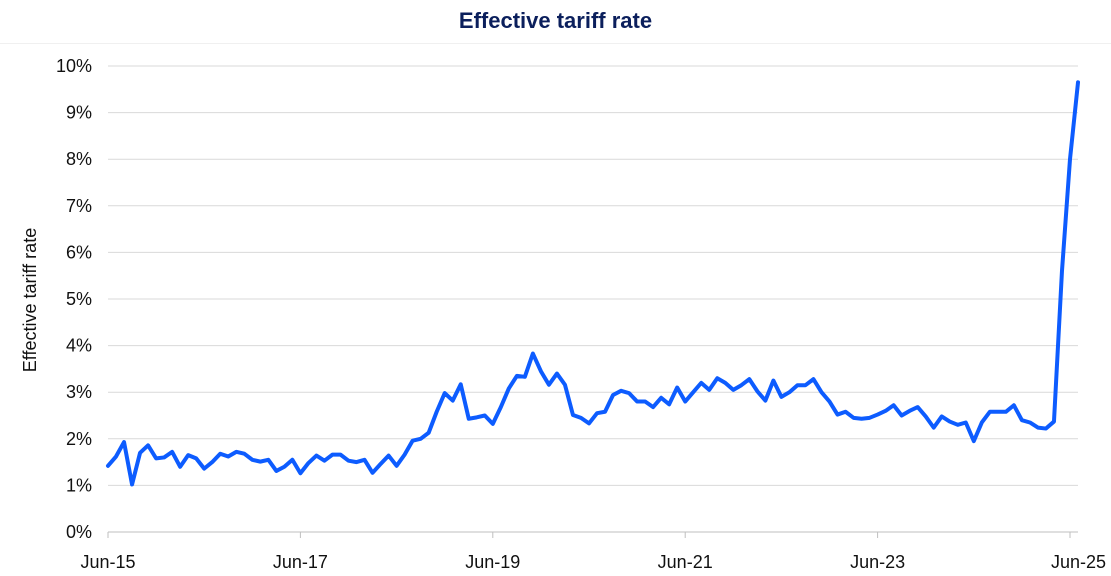 This screenshot has height=576, width=1111. What do you see at coordinates (1078, 562) in the screenshot?
I see `x-tick-label: Jun-25` at bounding box center [1078, 562].